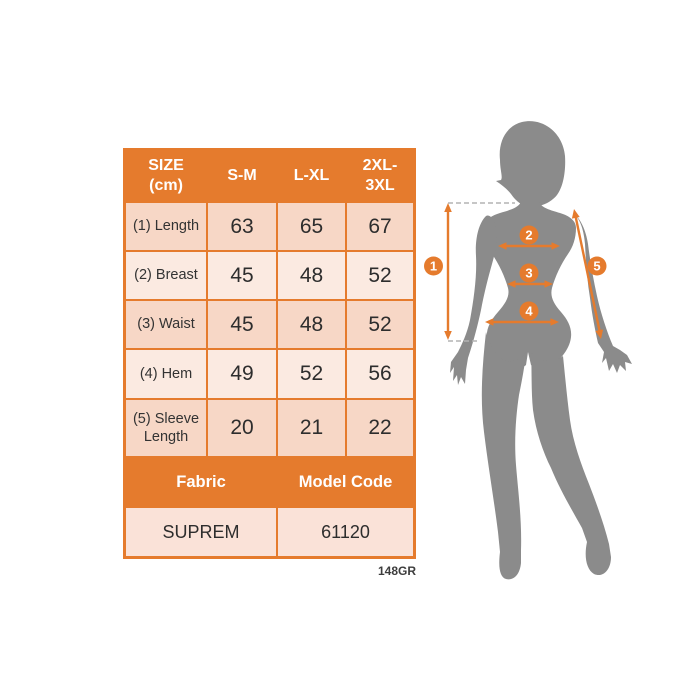  I want to click on fabric-value: SUPREM, so click(201, 532).